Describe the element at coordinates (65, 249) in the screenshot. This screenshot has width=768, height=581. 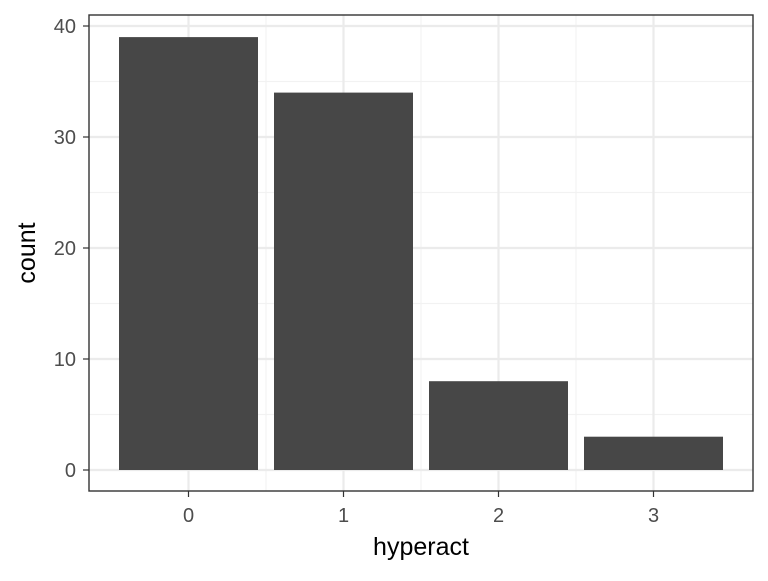
I see `y-tick-label: 20` at that location.